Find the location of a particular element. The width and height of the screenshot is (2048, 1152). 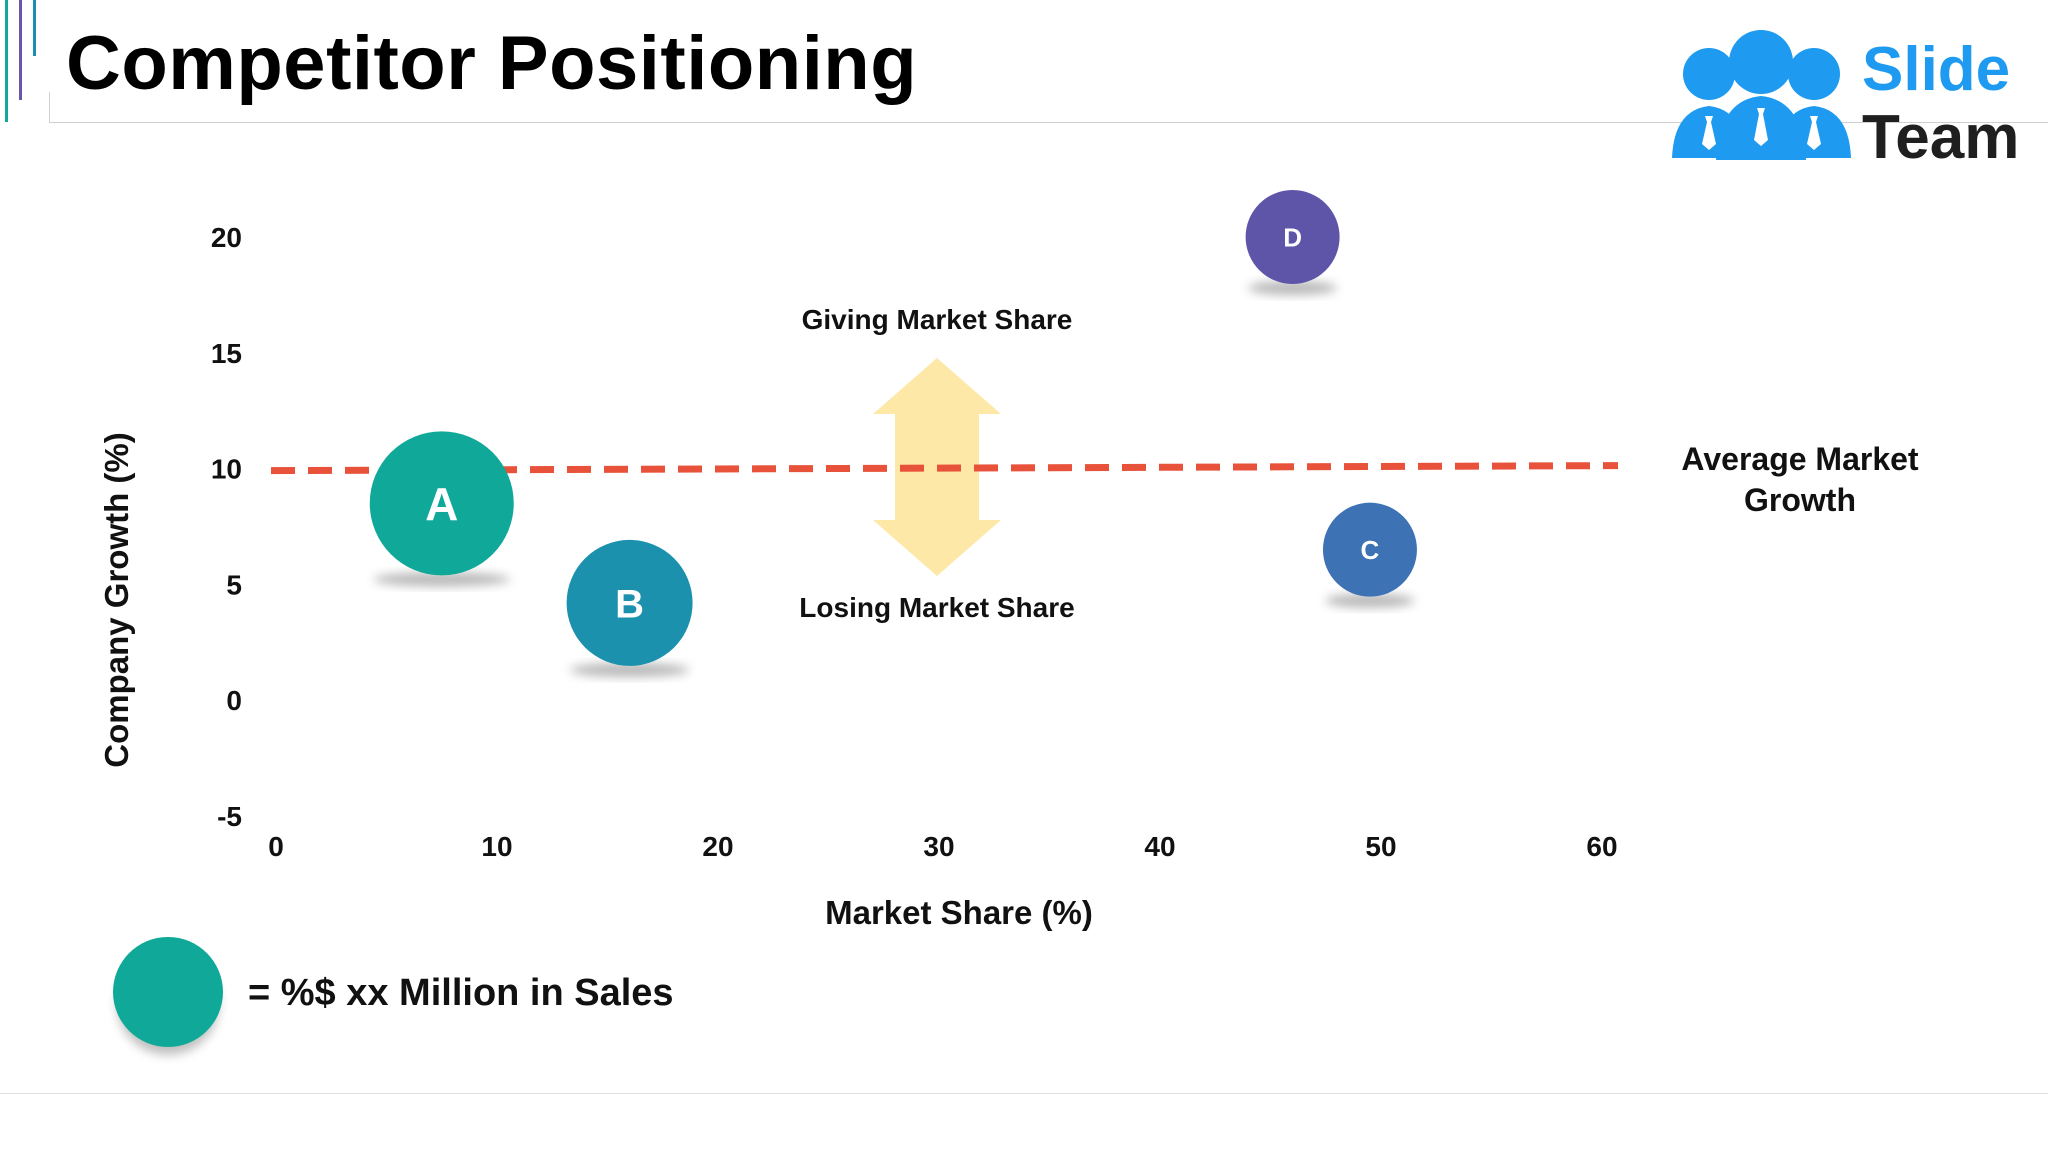

slide-title: Competitor Positioning is located at coordinates (492, 63).